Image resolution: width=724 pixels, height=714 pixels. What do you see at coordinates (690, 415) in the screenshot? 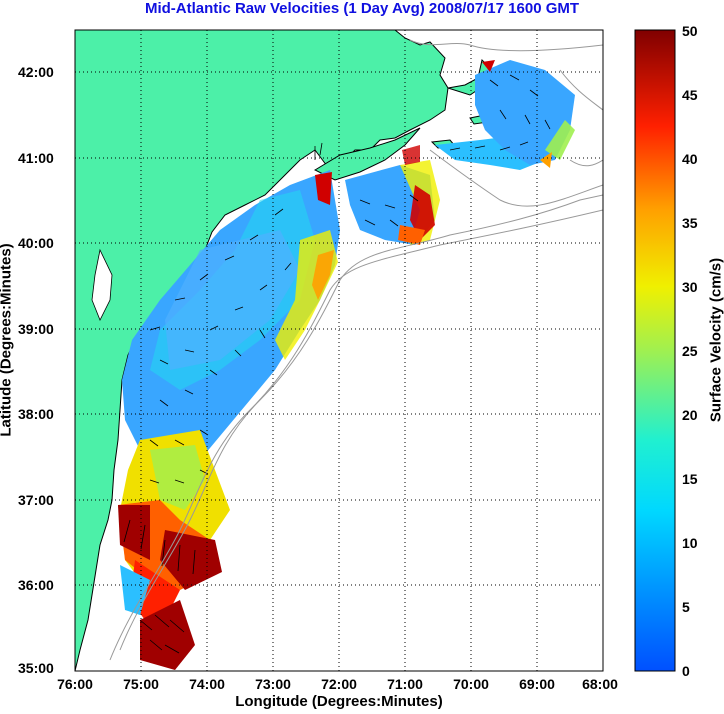
I see `colorbar-tick-label: 20` at bounding box center [690, 415].